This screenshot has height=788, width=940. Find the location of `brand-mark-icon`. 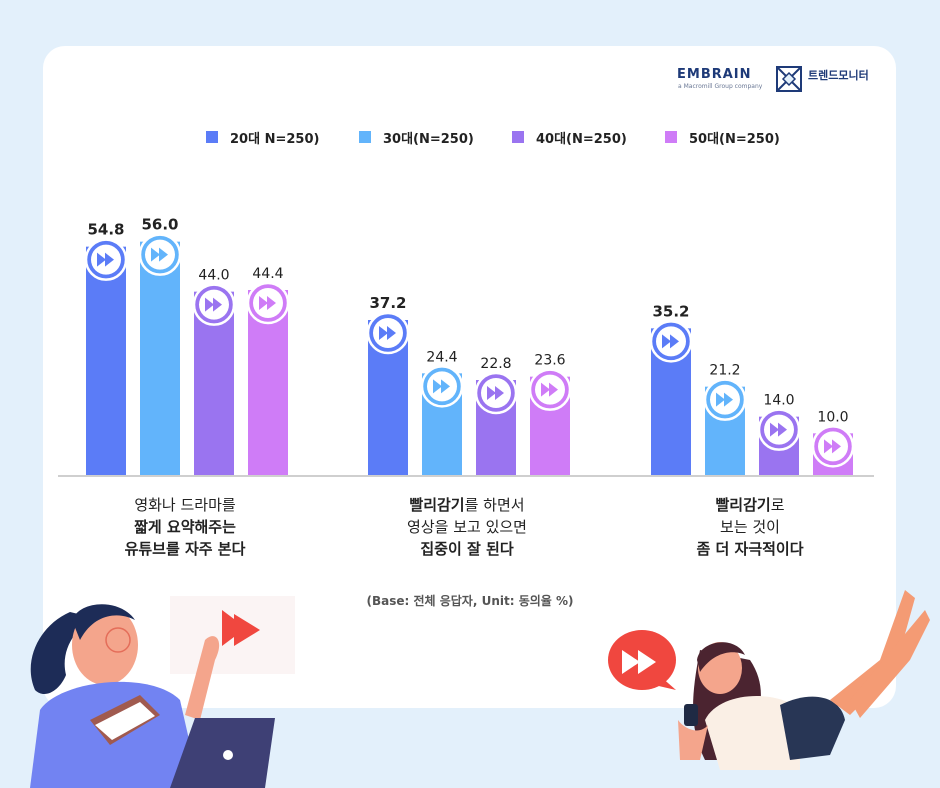

brand-mark-icon is located at coordinates (789, 79).